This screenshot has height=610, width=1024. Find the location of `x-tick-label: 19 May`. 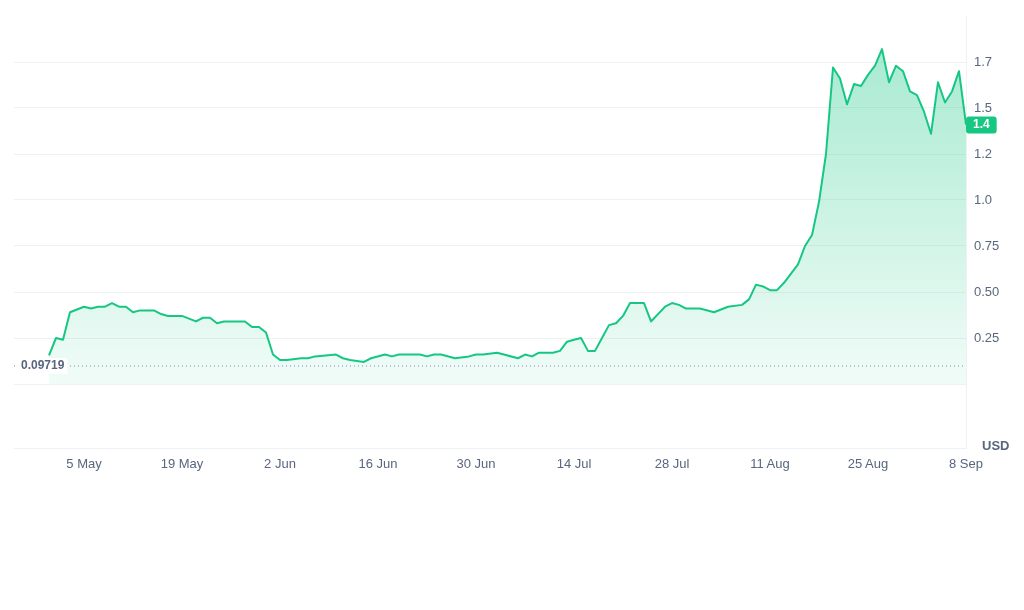

x-tick-label: 19 May is located at coordinates (182, 463).